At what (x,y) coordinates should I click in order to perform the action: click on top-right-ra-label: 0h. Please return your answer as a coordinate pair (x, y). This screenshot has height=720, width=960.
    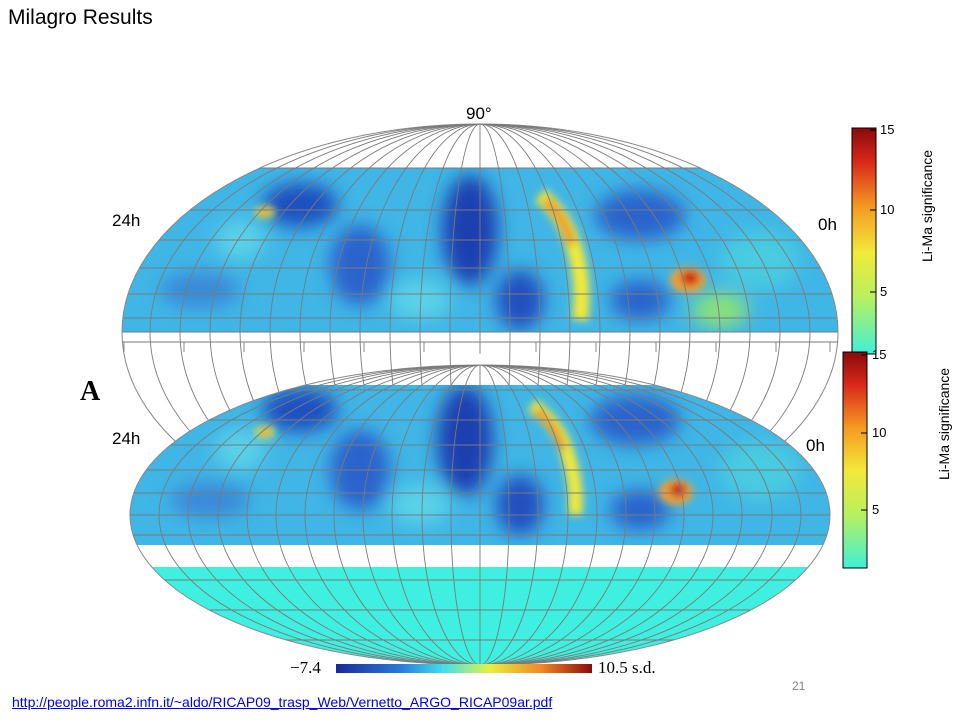
    Looking at the image, I should click on (827, 224).